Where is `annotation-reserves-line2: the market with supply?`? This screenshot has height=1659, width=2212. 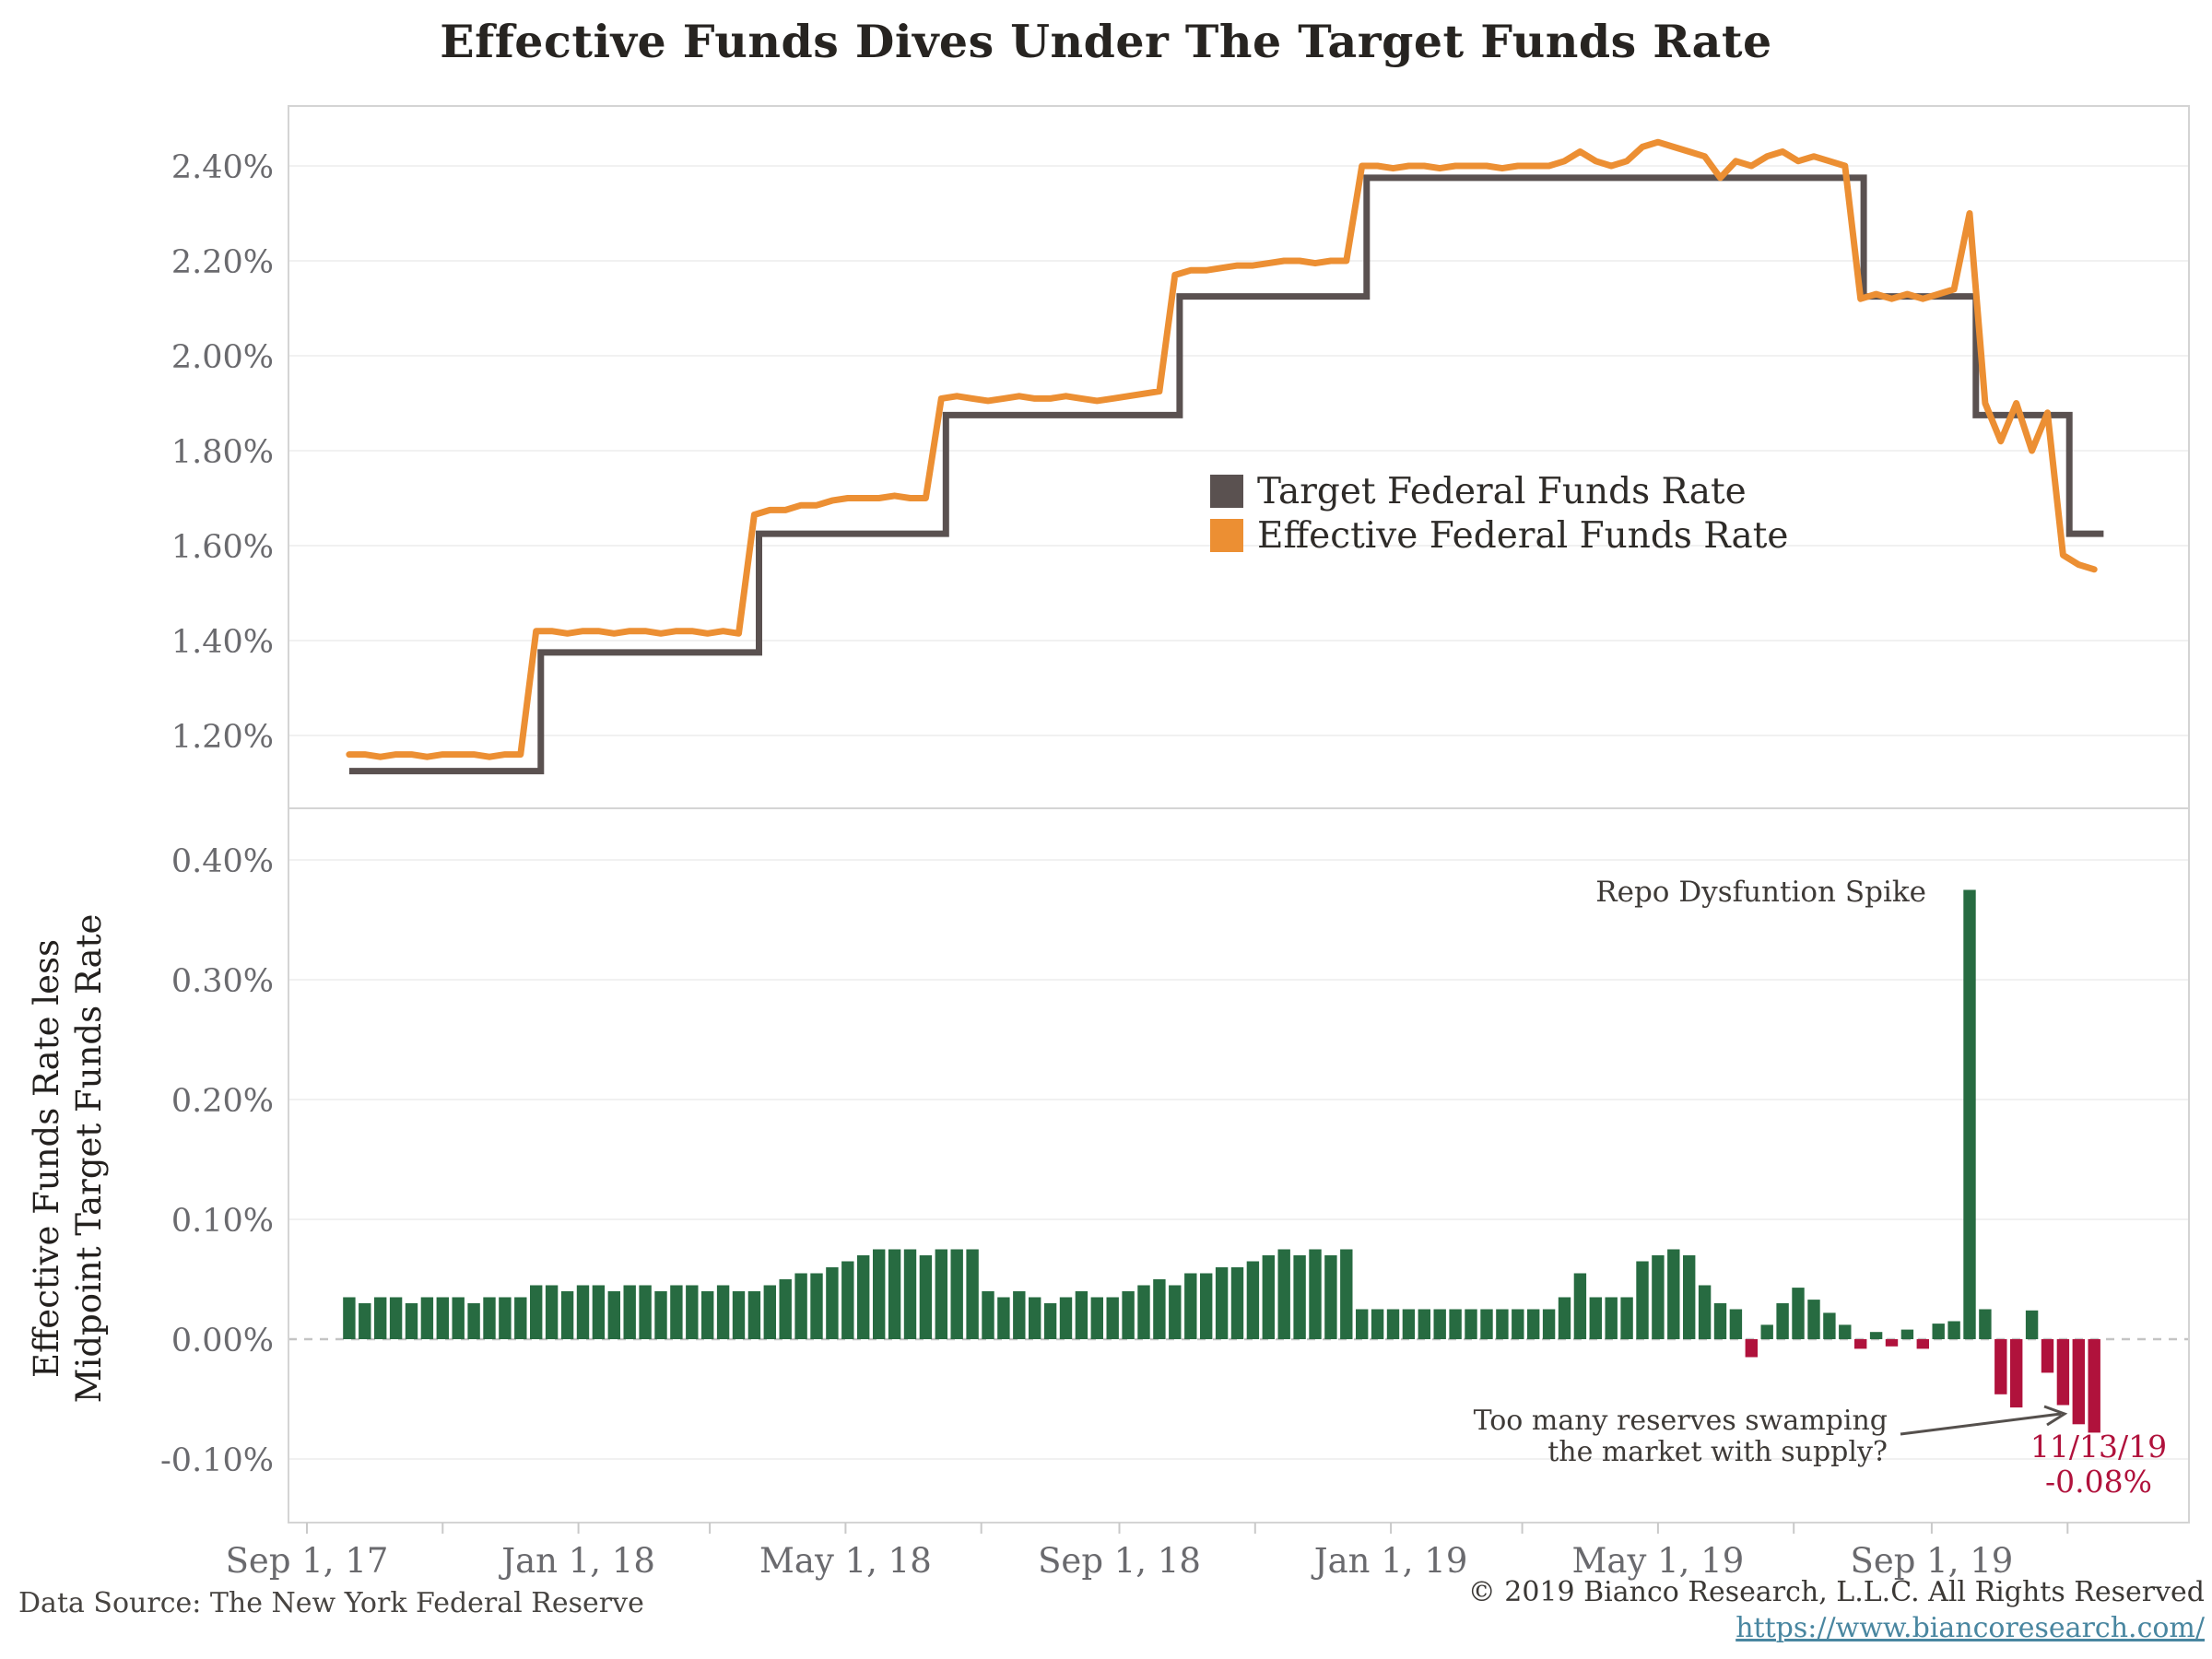
annotation-reserves-line2: the market with supply? is located at coordinates (1717, 1452).